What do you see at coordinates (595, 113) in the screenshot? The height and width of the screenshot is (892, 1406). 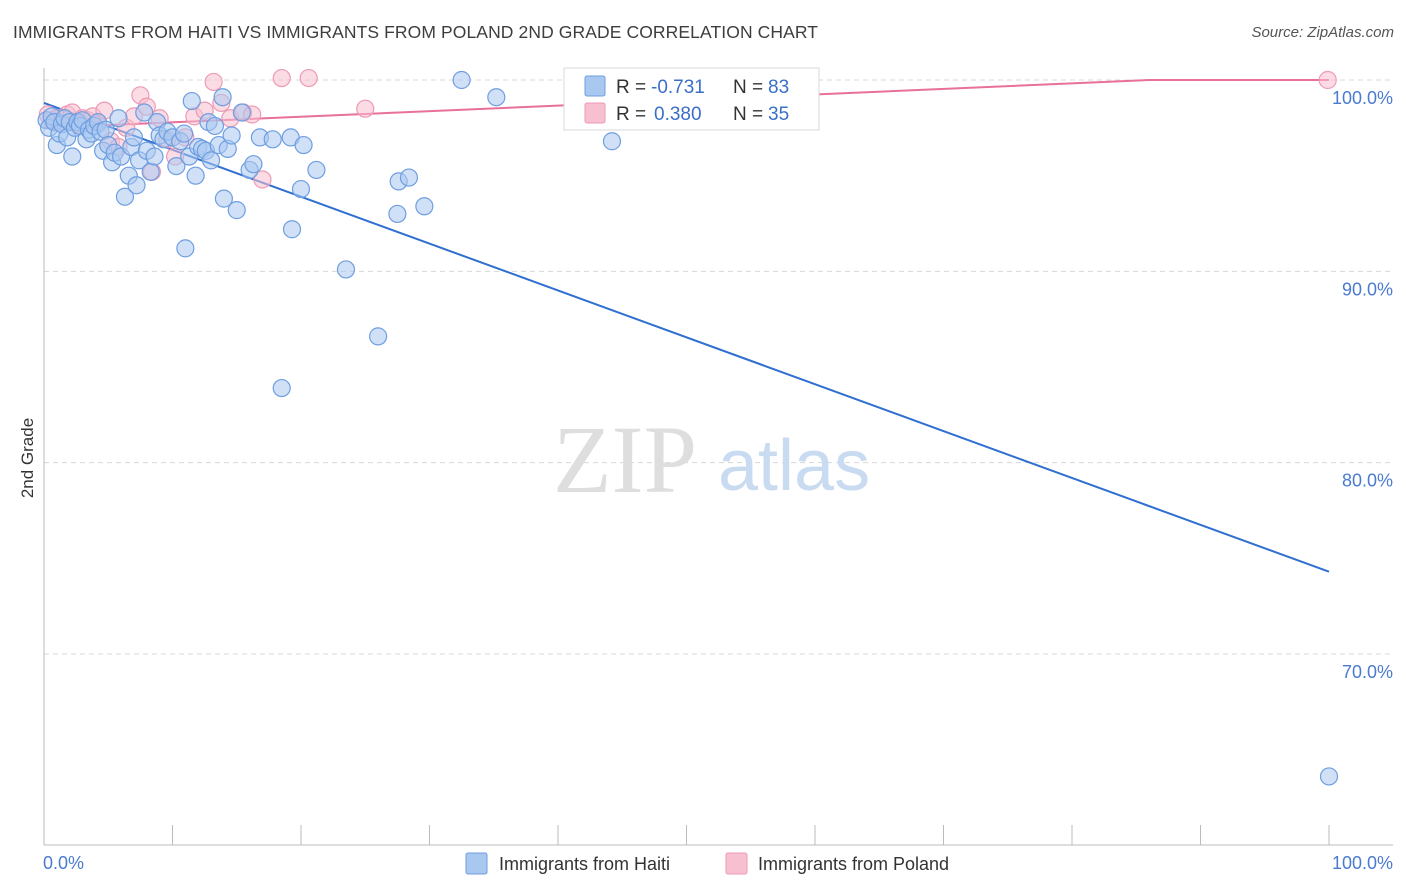 I see `poland-legend-swatch` at bounding box center [595, 113].